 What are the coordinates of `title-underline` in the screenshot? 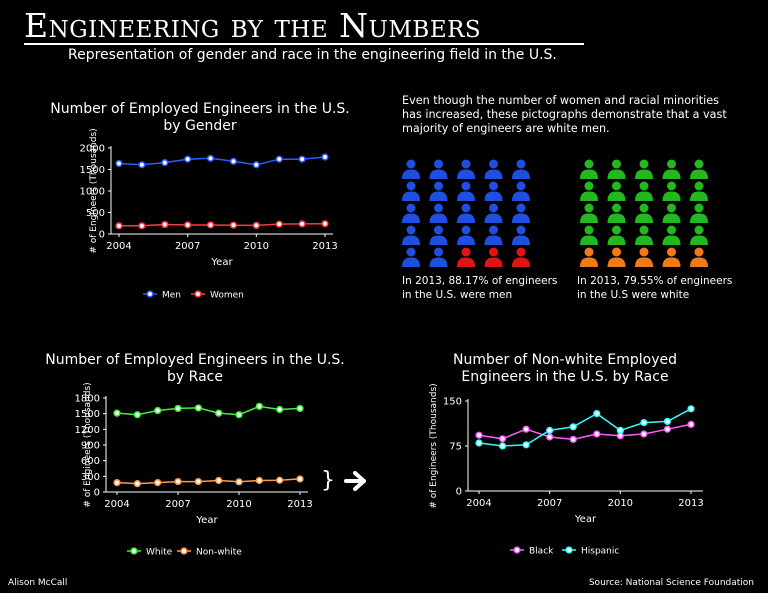 It's located at (304, 44).